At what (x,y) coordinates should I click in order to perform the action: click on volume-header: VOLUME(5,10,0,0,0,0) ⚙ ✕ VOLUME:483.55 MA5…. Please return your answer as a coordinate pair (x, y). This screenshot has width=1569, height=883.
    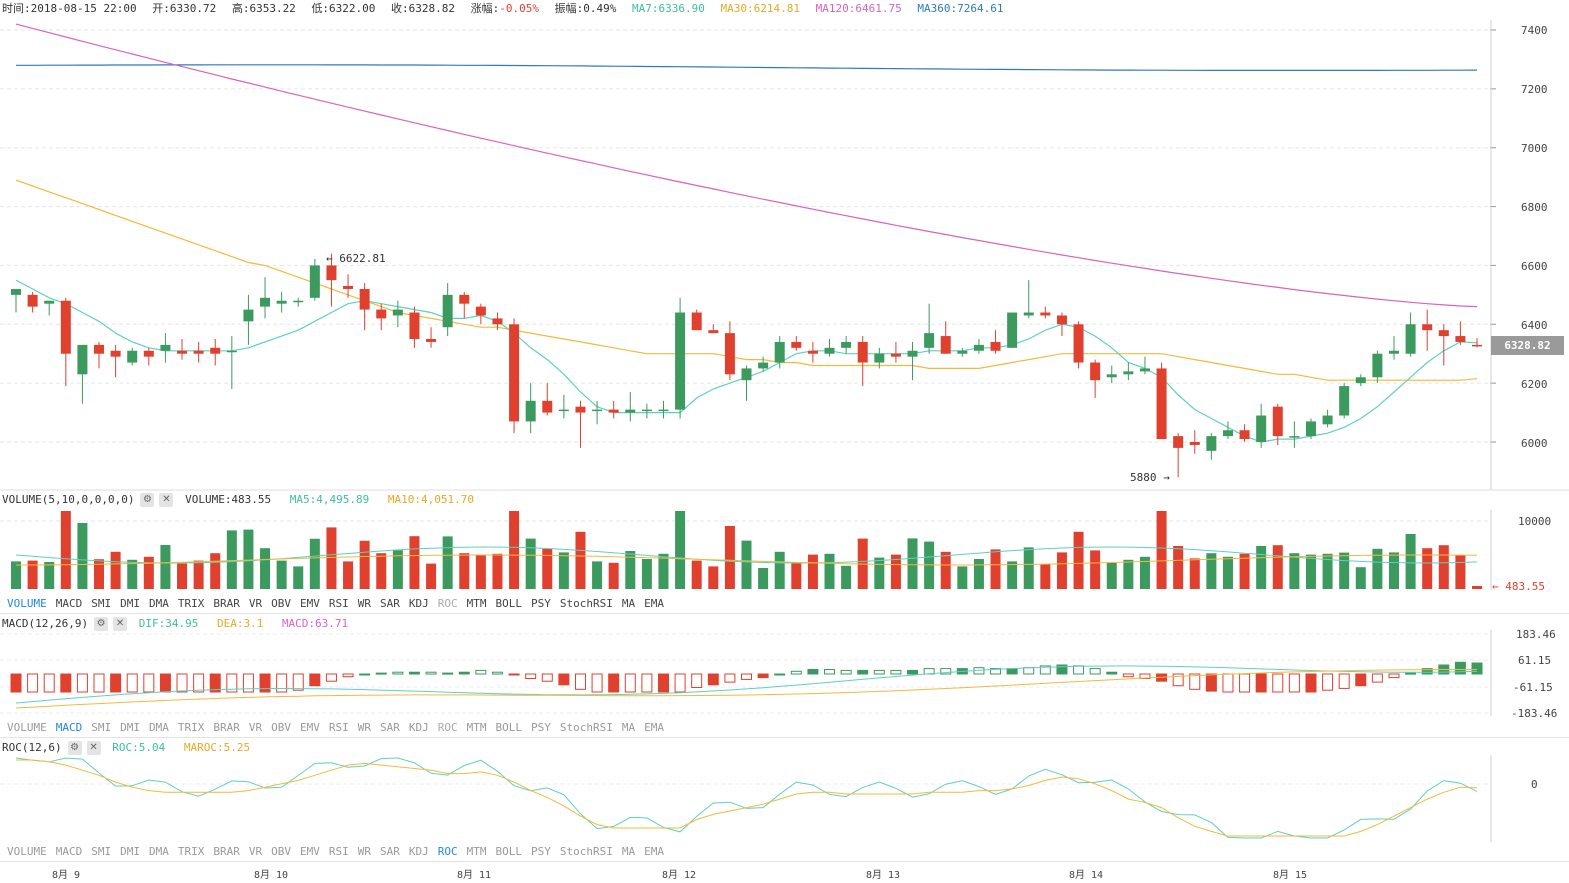
    Looking at the image, I should click on (244, 500).